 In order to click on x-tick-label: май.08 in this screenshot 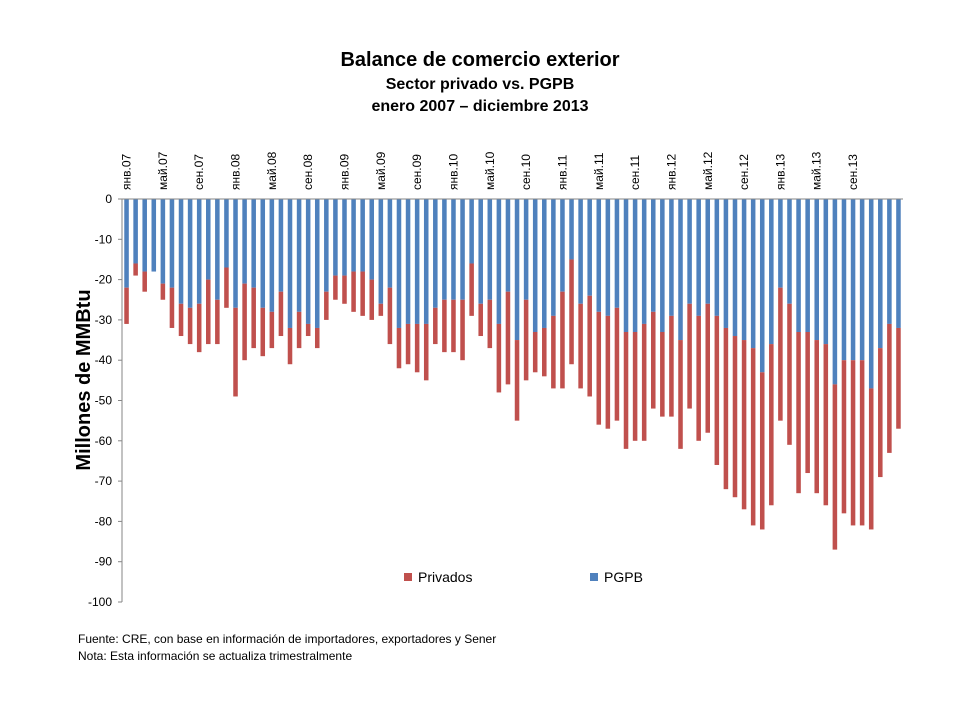, I will do `click(272, 170)`.